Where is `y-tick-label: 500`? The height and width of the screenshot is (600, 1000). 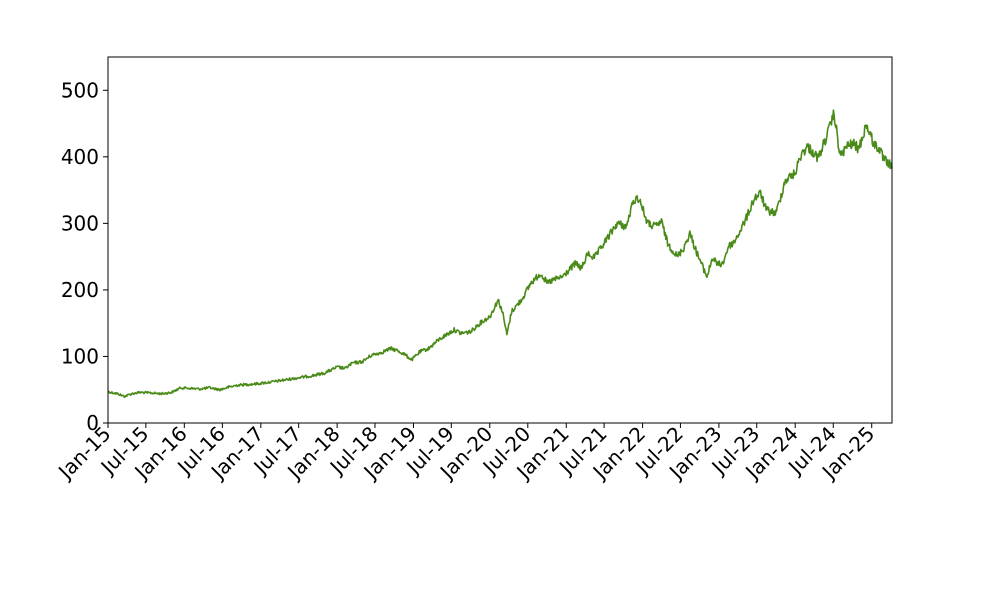 y-tick-label: 500 is located at coordinates (80, 90).